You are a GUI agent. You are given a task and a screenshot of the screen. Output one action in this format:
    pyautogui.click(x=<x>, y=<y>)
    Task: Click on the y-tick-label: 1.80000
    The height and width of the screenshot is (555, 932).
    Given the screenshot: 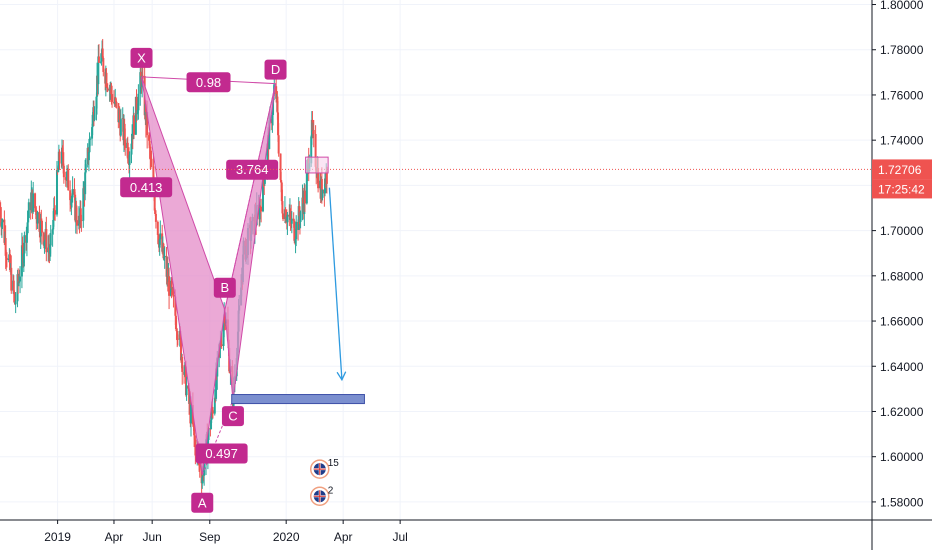 What is the action you would take?
    pyautogui.click(x=902, y=6)
    